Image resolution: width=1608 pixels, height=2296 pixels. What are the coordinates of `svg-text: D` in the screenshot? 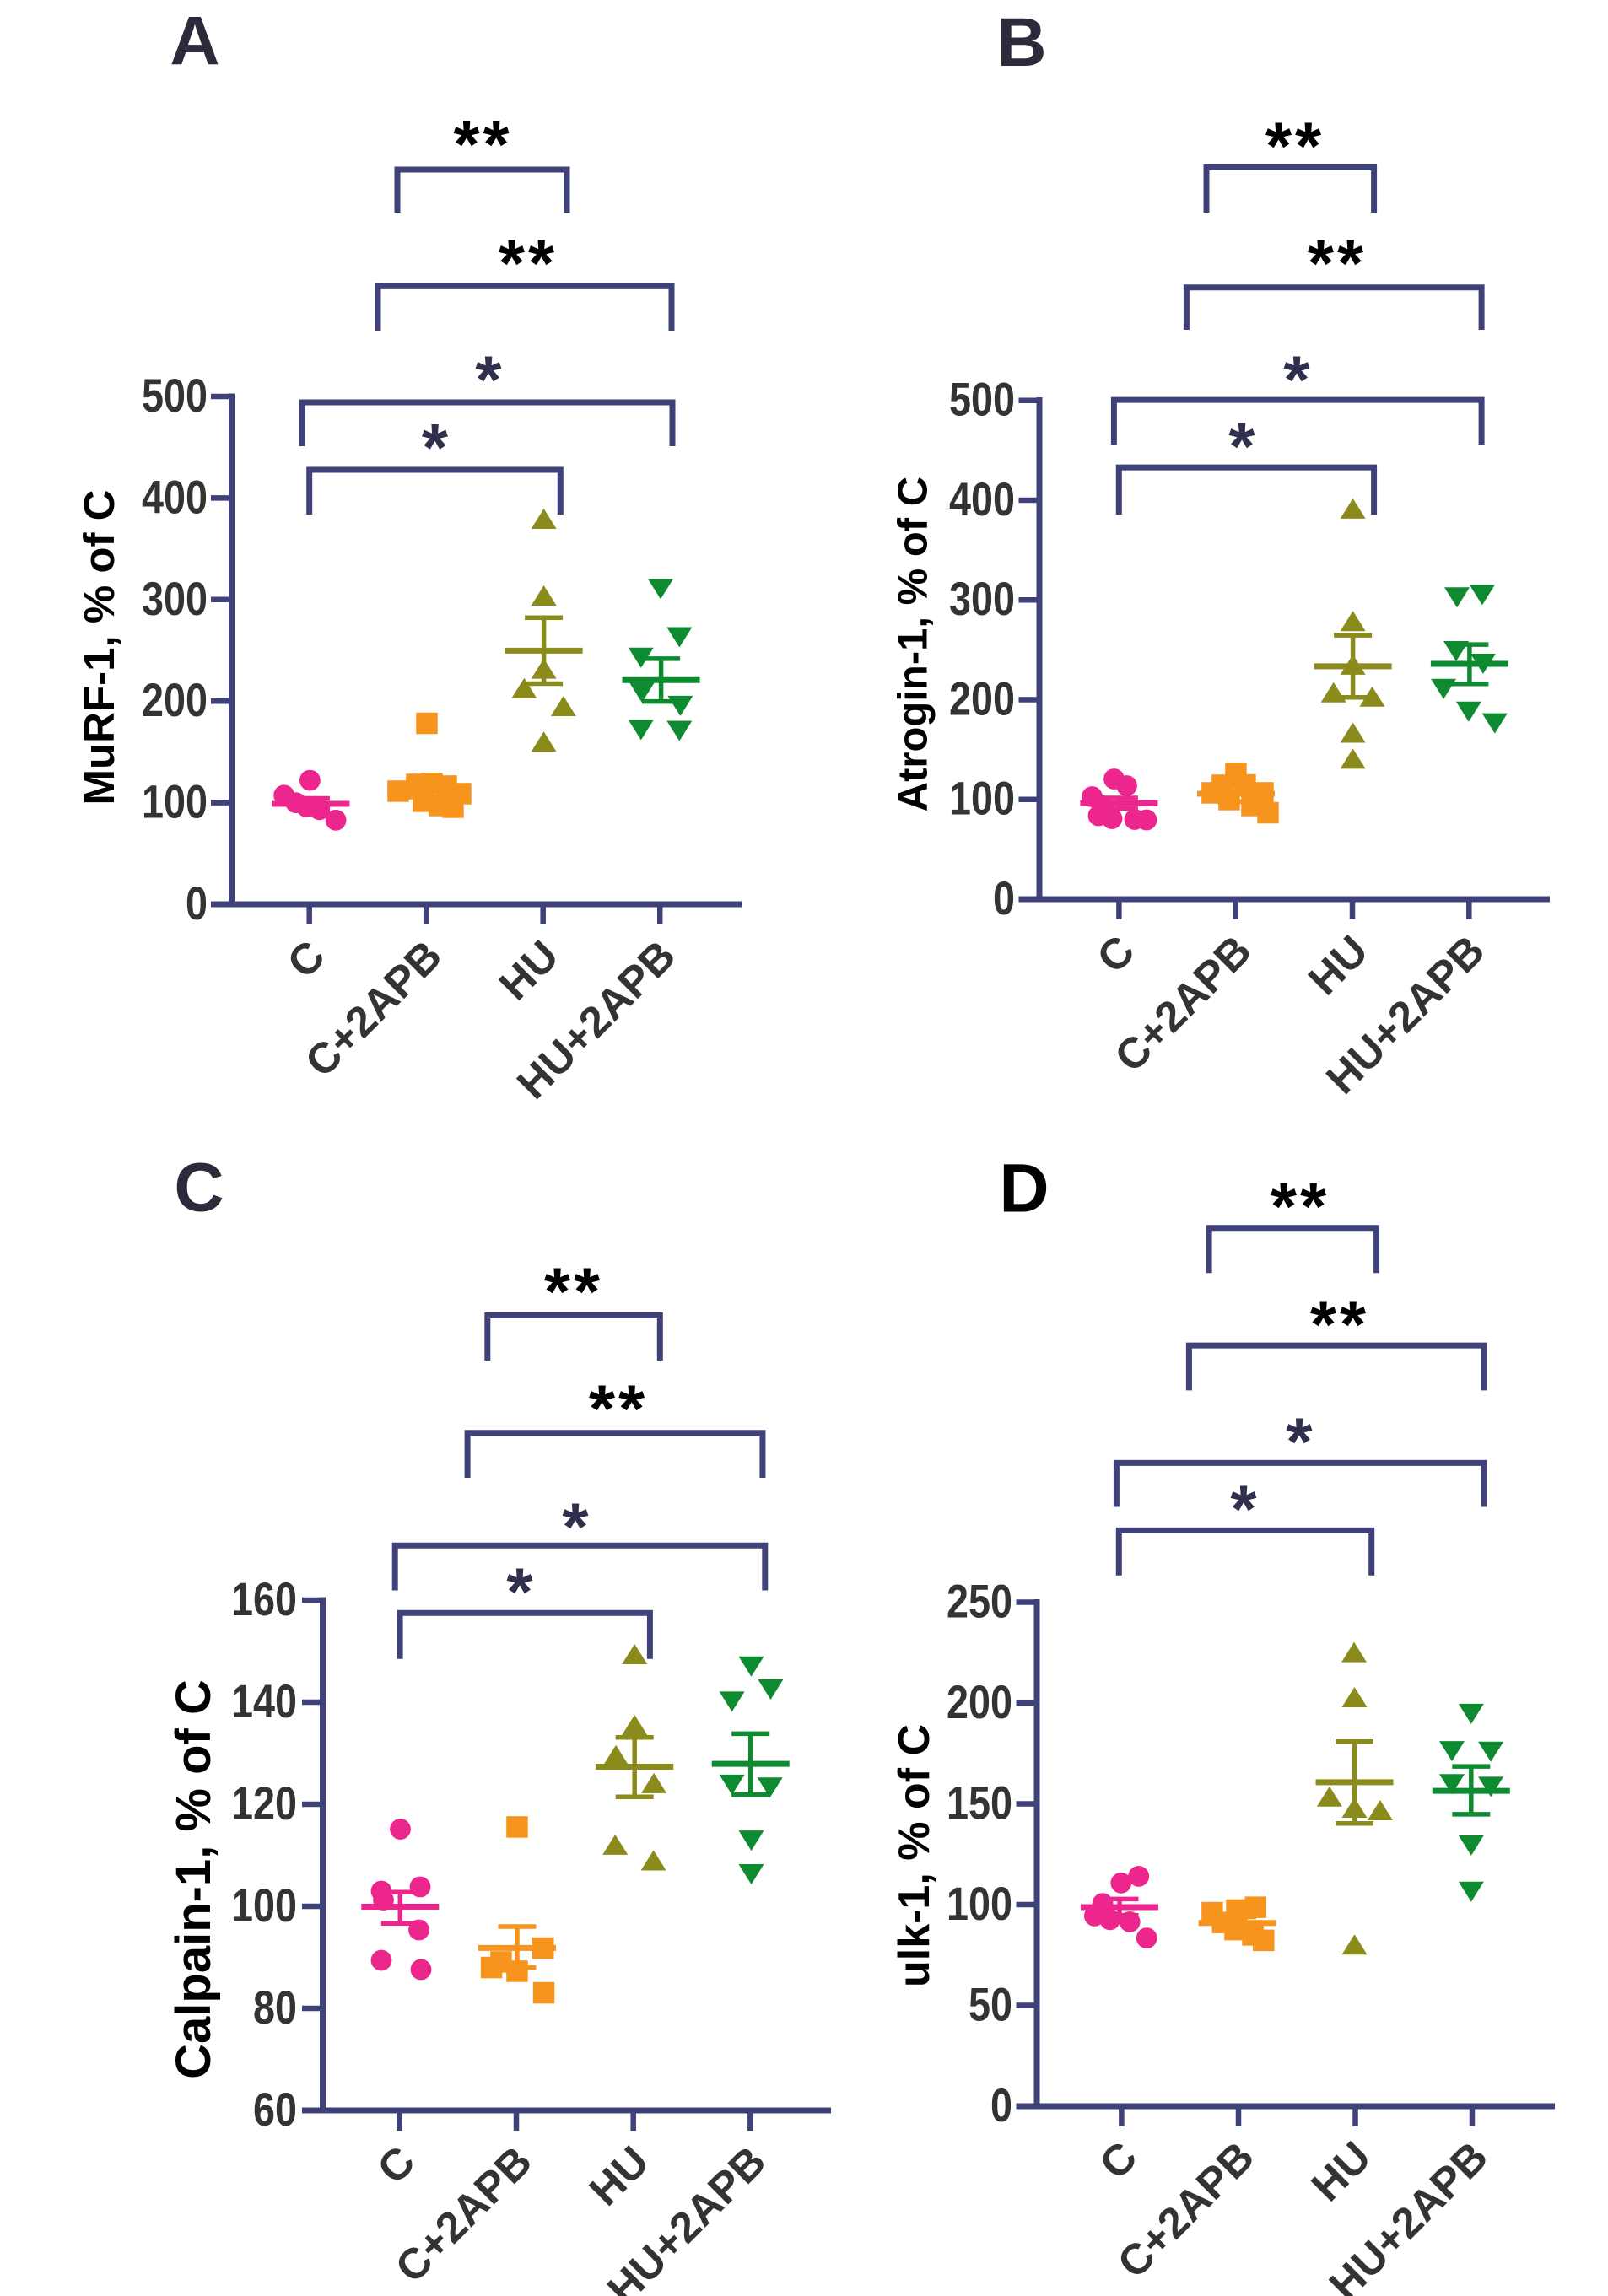 It's located at (1024, 1189).